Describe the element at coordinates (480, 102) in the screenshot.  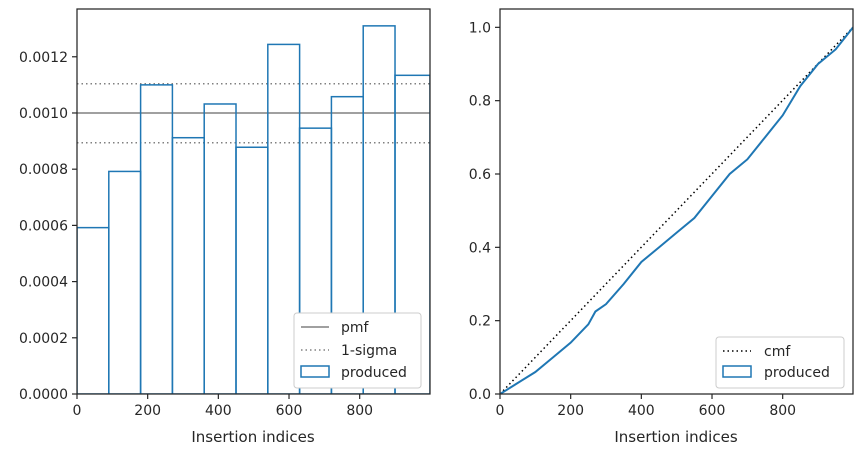
I see `y-tick-label: 0.8` at that location.